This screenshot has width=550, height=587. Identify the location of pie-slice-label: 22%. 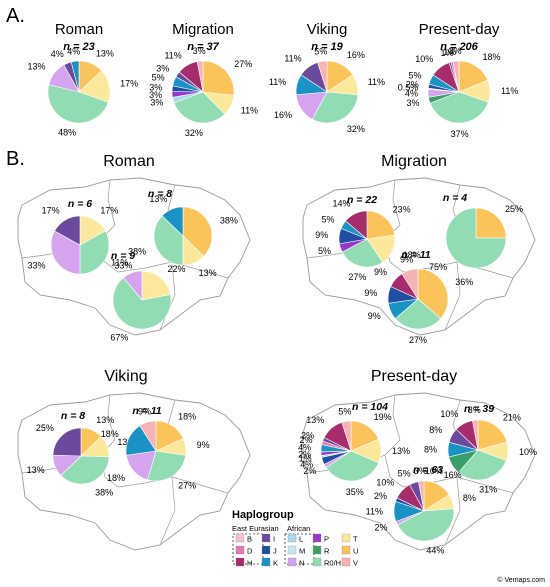
(176, 269).